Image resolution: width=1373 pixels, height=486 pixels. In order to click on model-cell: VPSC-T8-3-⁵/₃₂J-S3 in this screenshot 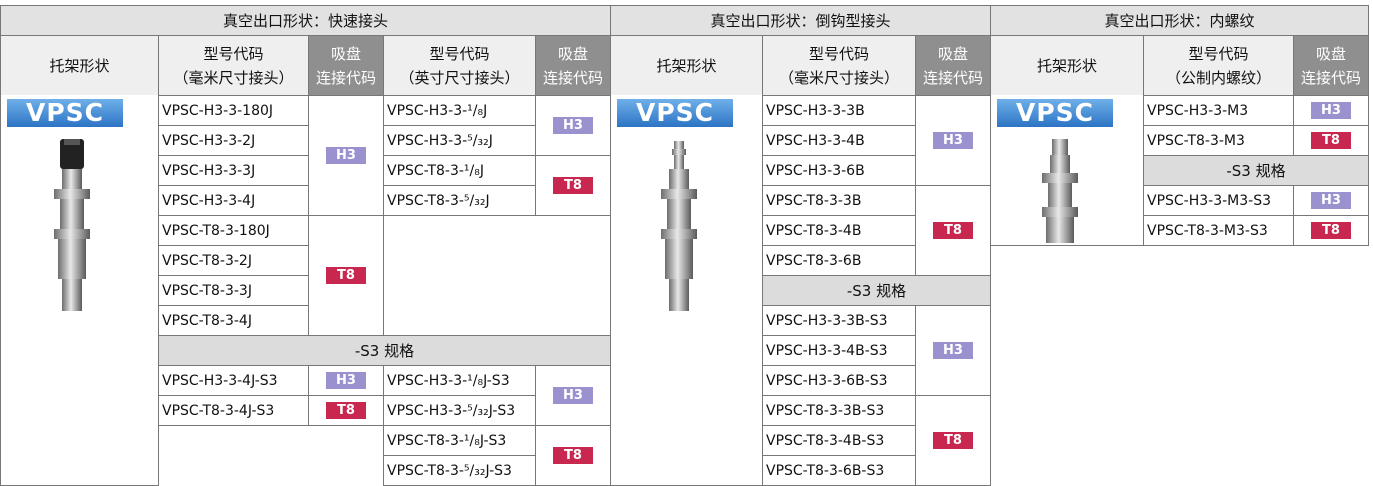, I will do `click(459, 470)`.